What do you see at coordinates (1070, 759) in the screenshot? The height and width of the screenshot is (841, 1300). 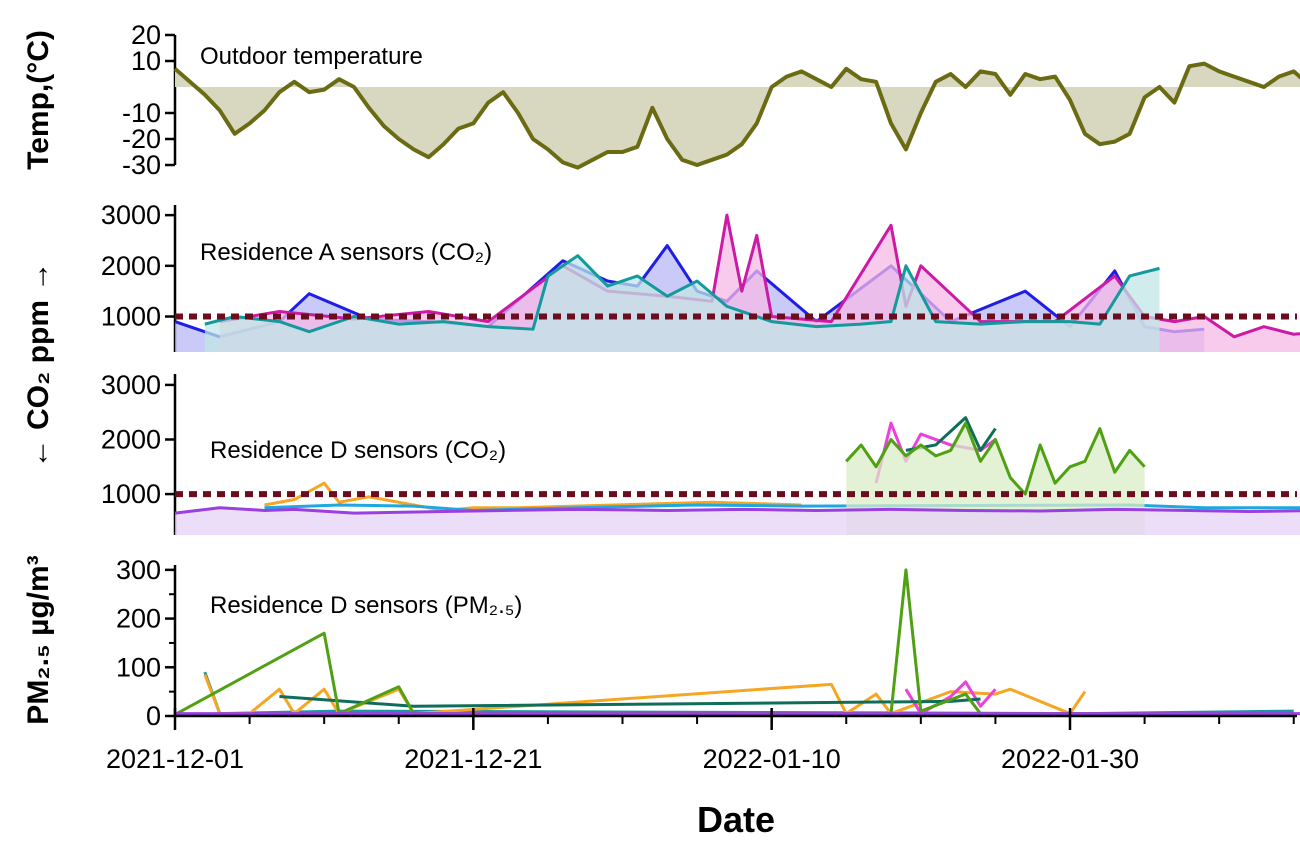 I see `x-tick-label: 2022-01-30` at bounding box center [1070, 759].